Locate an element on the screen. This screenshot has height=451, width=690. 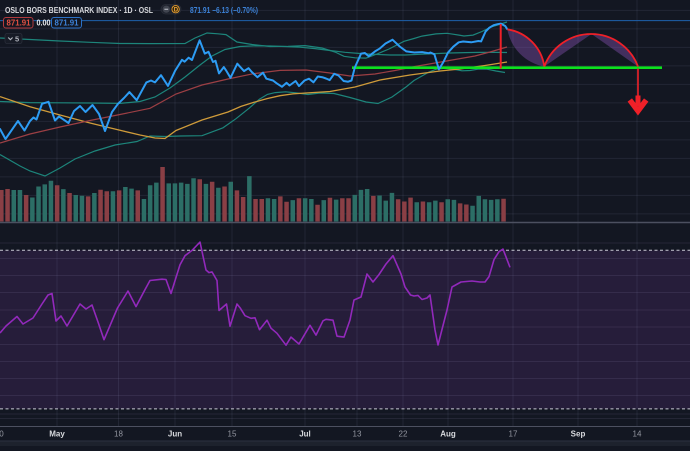
svg-text: 18 is located at coordinates (118, 434).